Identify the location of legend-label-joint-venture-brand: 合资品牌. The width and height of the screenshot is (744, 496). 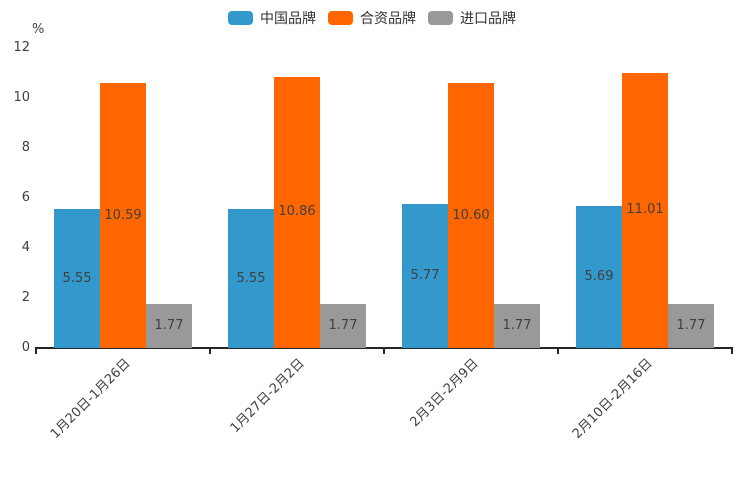
(388, 19).